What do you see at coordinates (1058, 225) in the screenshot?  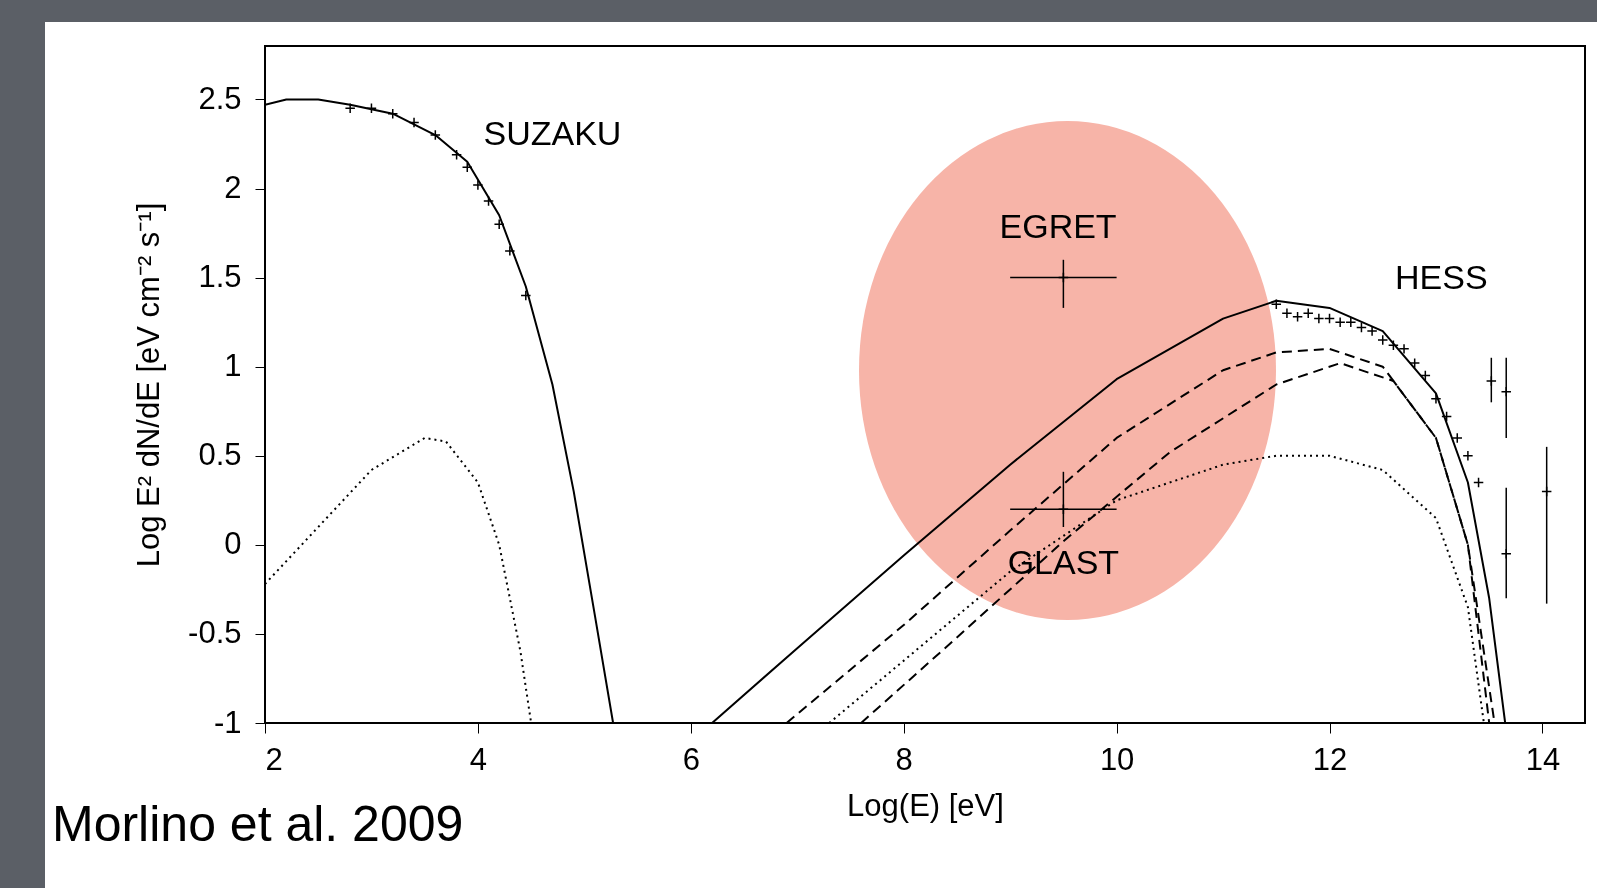 I see `annotation: EGRET` at bounding box center [1058, 225].